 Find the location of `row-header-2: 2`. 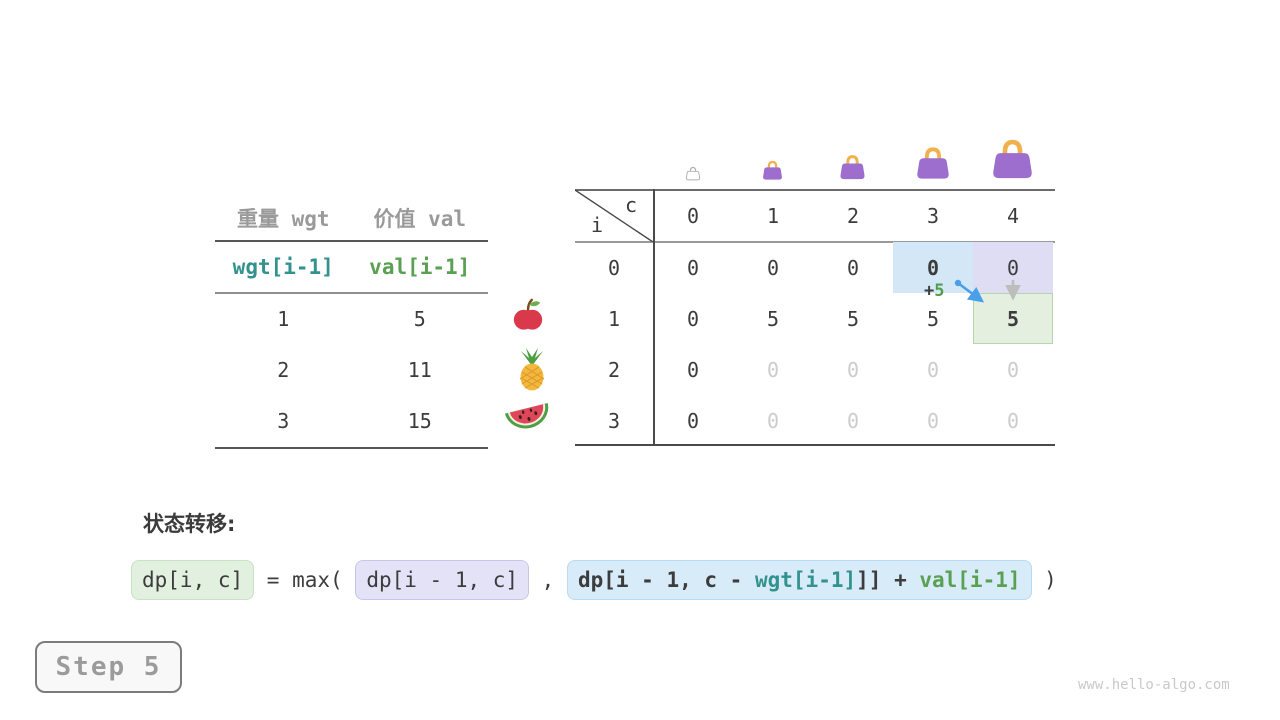

row-header-2: 2 is located at coordinates (614, 369).